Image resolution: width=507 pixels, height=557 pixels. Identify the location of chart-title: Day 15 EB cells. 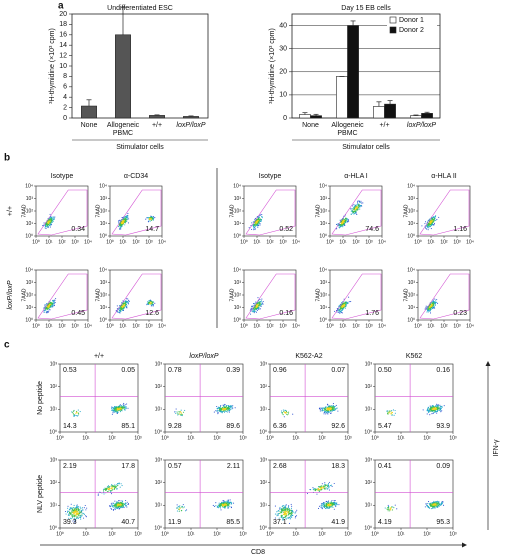
(366, 8).